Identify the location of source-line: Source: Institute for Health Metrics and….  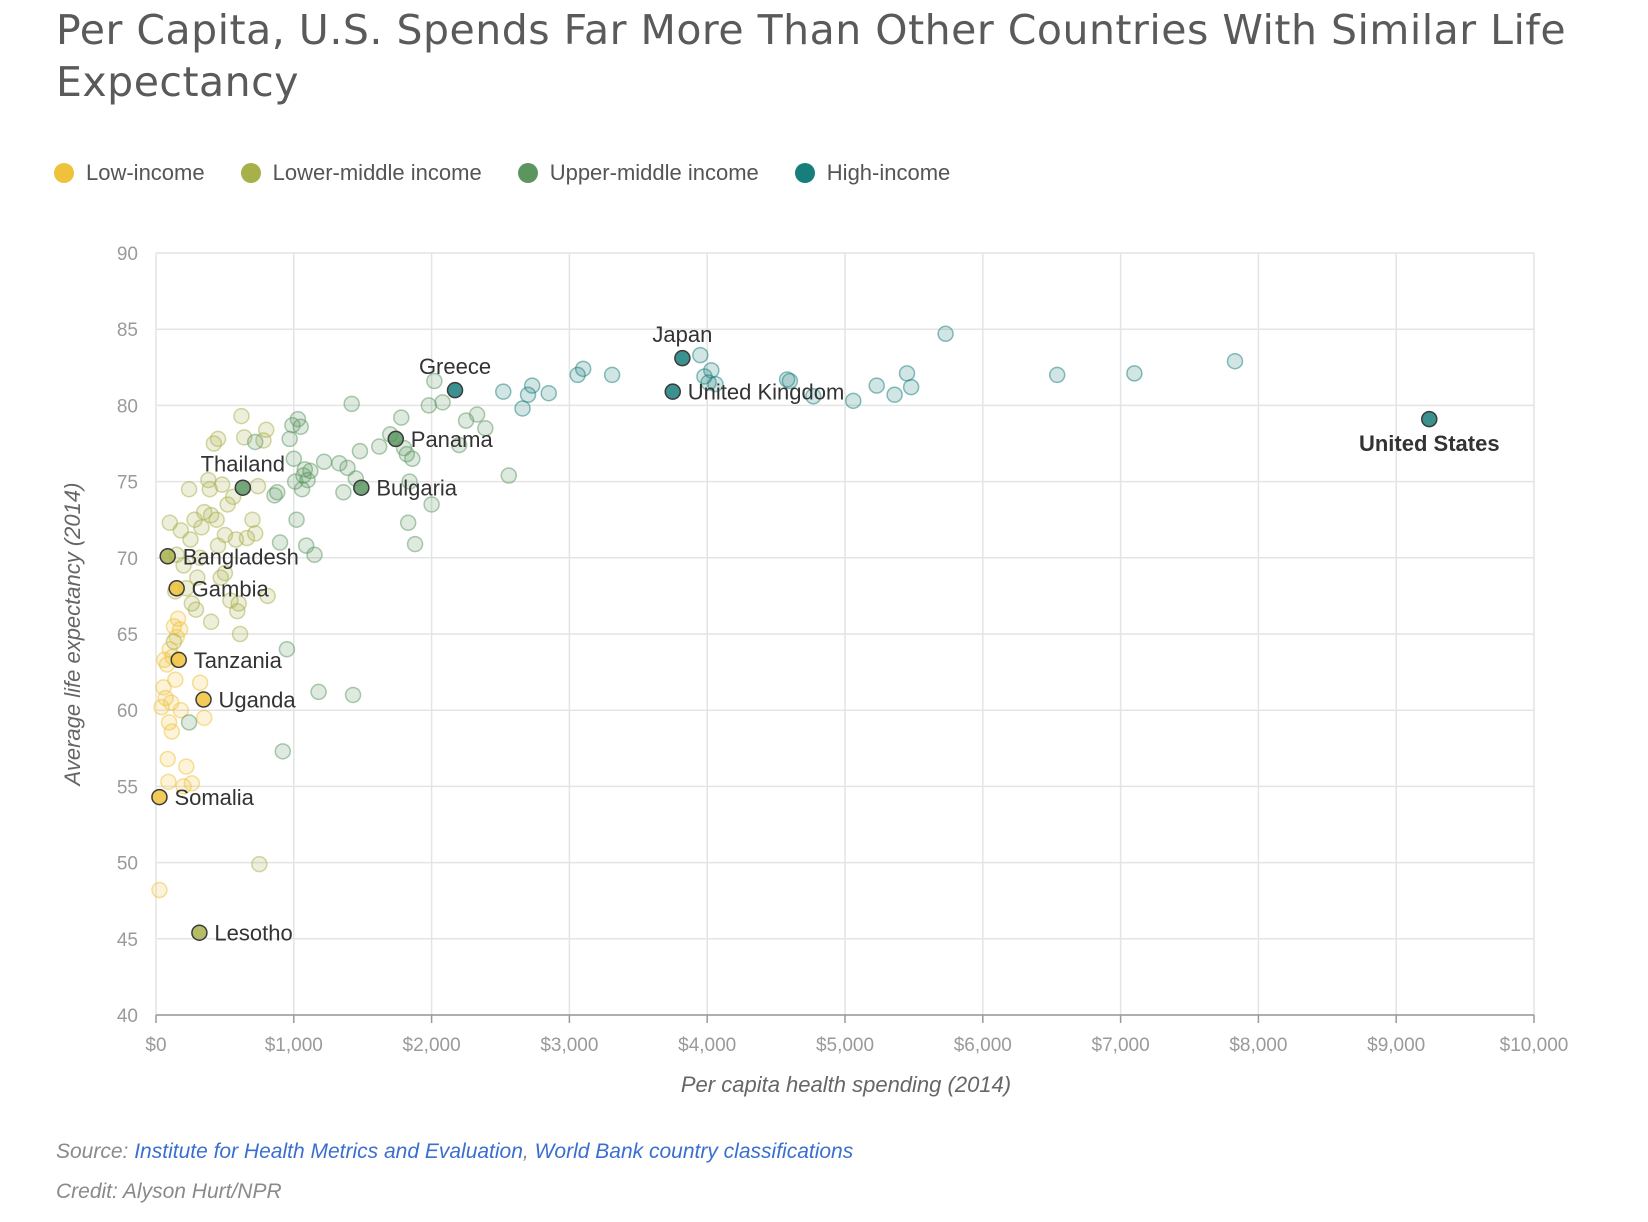
(454, 1158).